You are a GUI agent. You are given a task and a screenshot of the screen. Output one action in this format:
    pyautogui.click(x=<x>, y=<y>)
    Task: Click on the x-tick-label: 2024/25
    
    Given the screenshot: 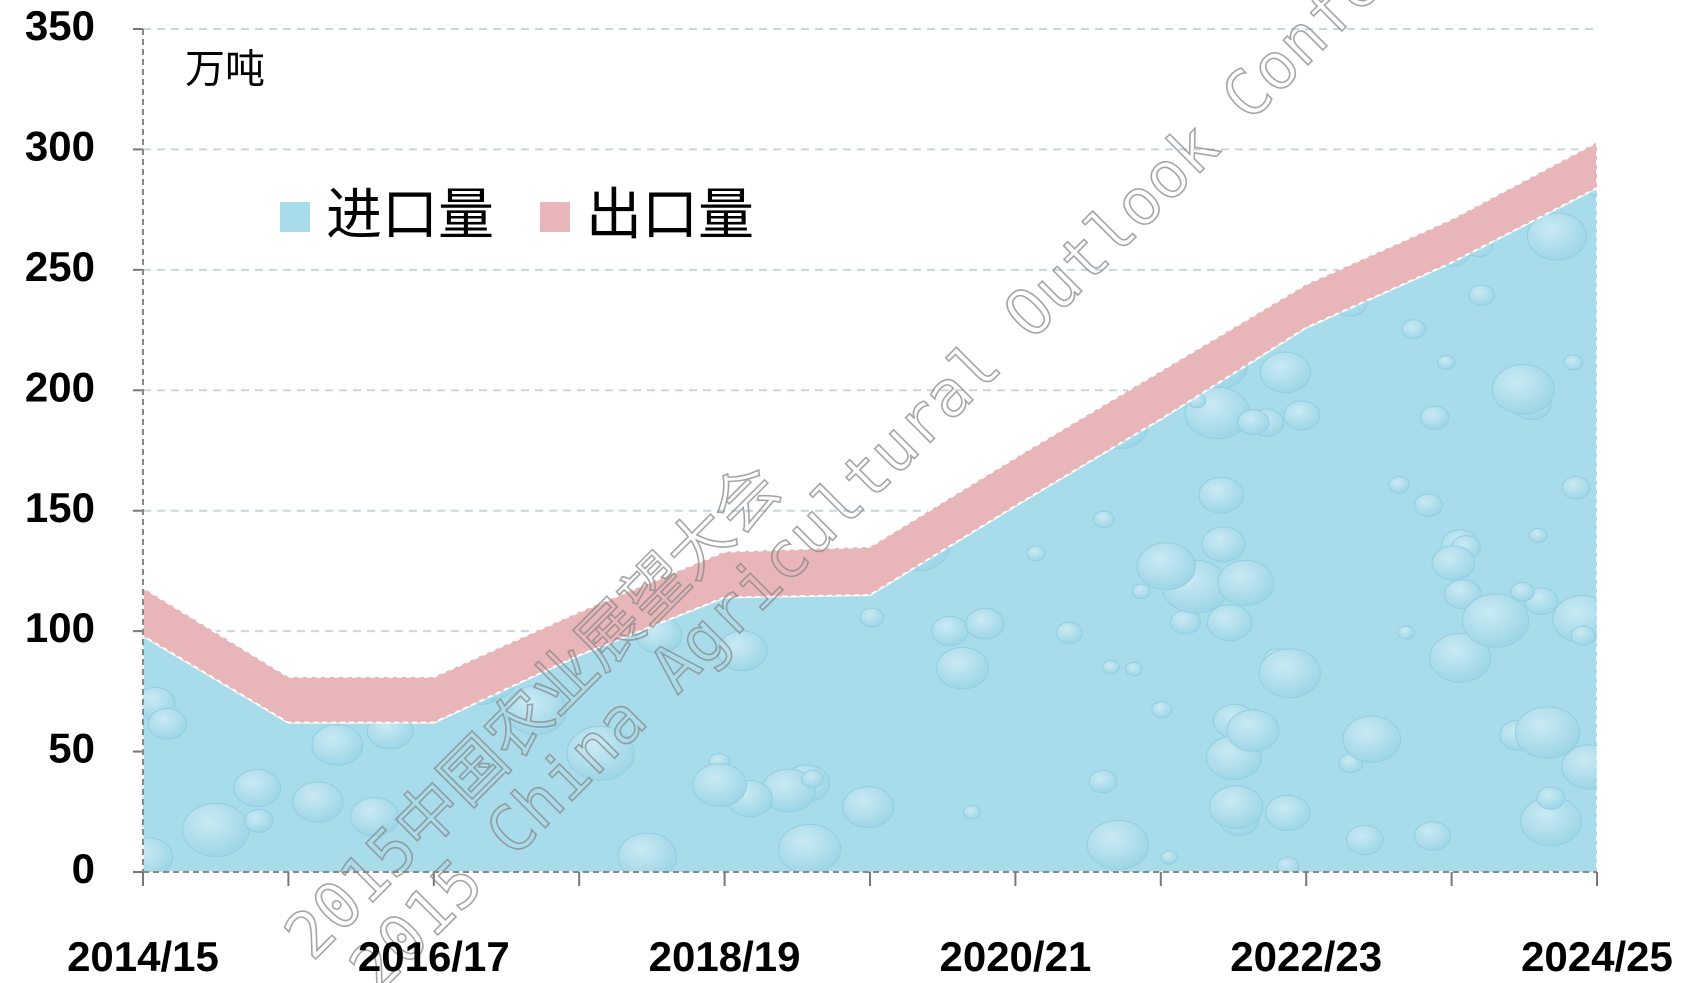 What is the action you would take?
    pyautogui.click(x=1597, y=956)
    